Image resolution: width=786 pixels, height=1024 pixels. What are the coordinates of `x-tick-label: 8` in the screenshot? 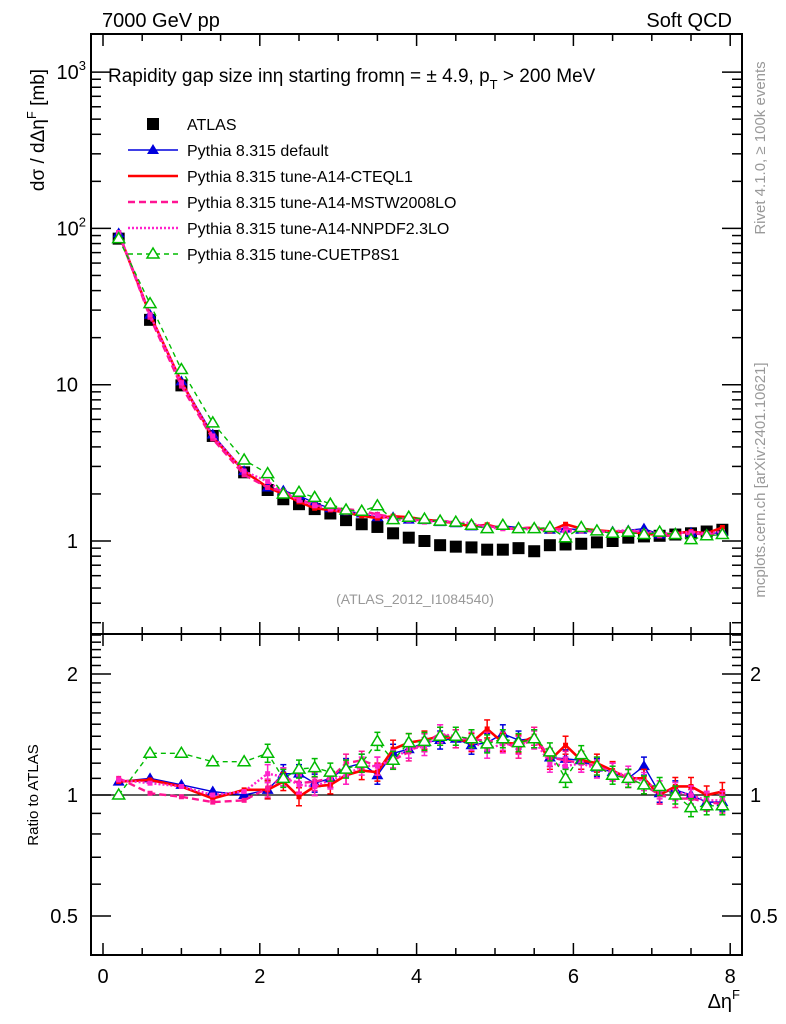 It's located at (730, 977).